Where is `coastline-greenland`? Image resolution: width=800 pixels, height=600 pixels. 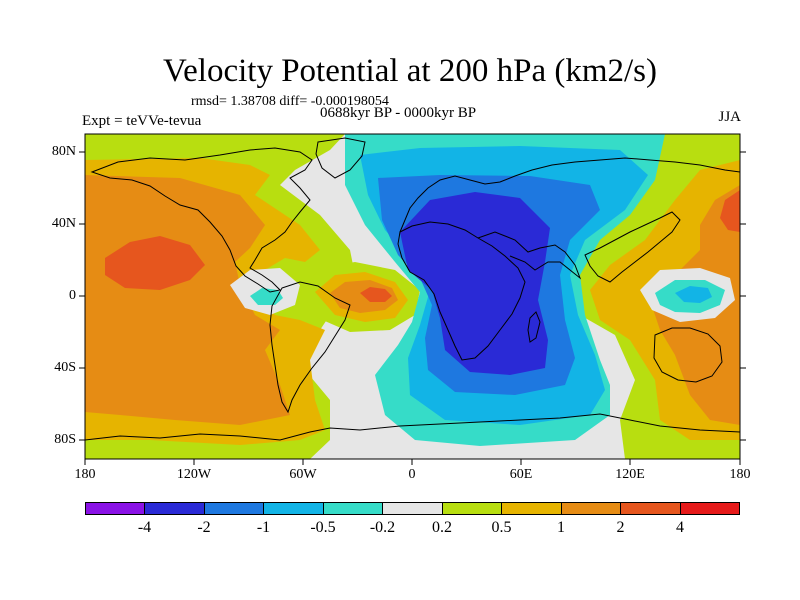
coastline-greenland is located at coordinates (340, 158).